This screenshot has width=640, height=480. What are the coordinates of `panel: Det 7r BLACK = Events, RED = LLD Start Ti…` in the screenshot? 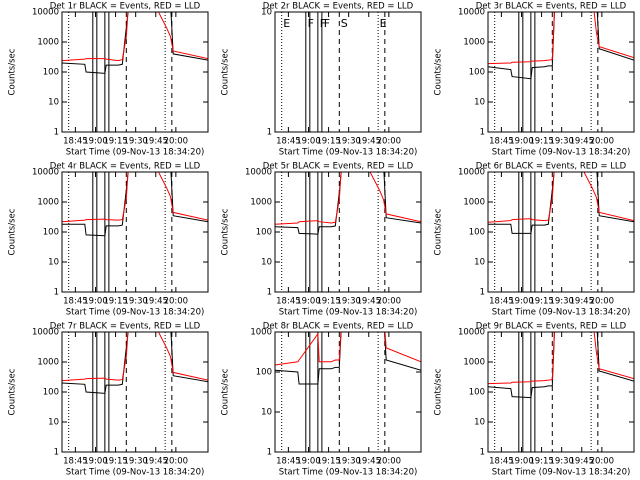 It's located at (108, 400).